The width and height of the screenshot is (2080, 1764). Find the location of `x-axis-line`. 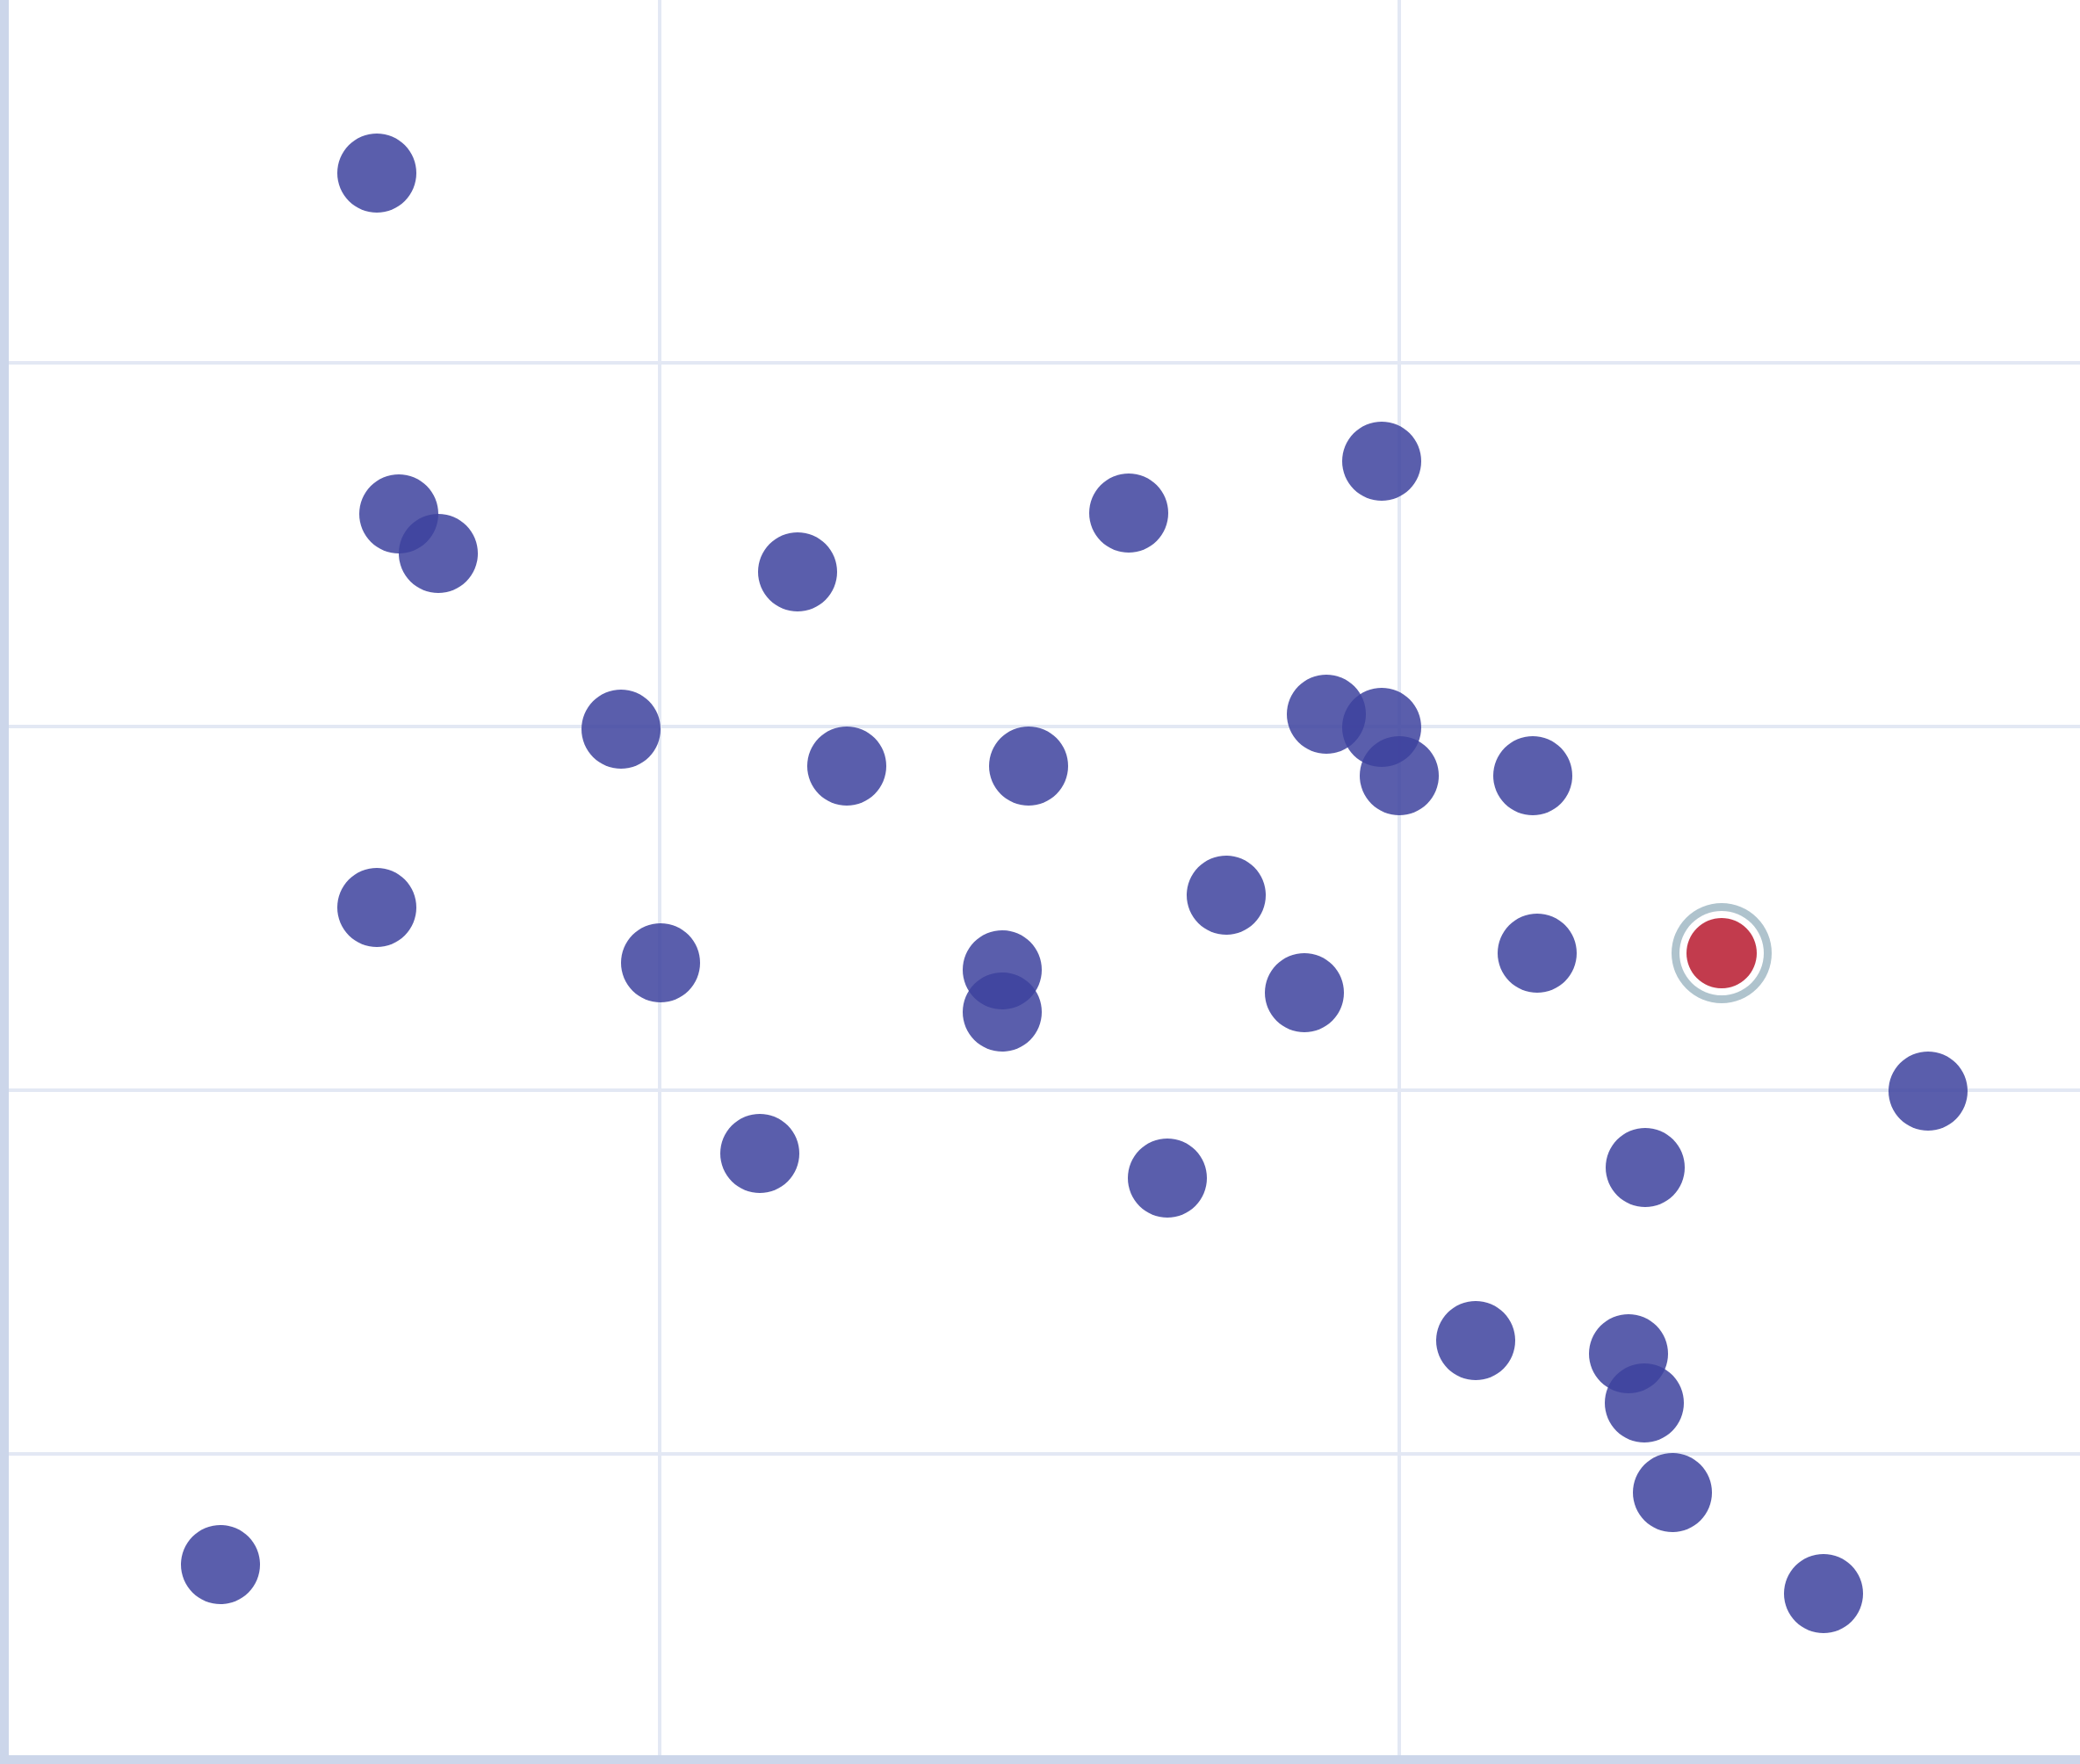

x-axis-line is located at coordinates (1040, 1759).